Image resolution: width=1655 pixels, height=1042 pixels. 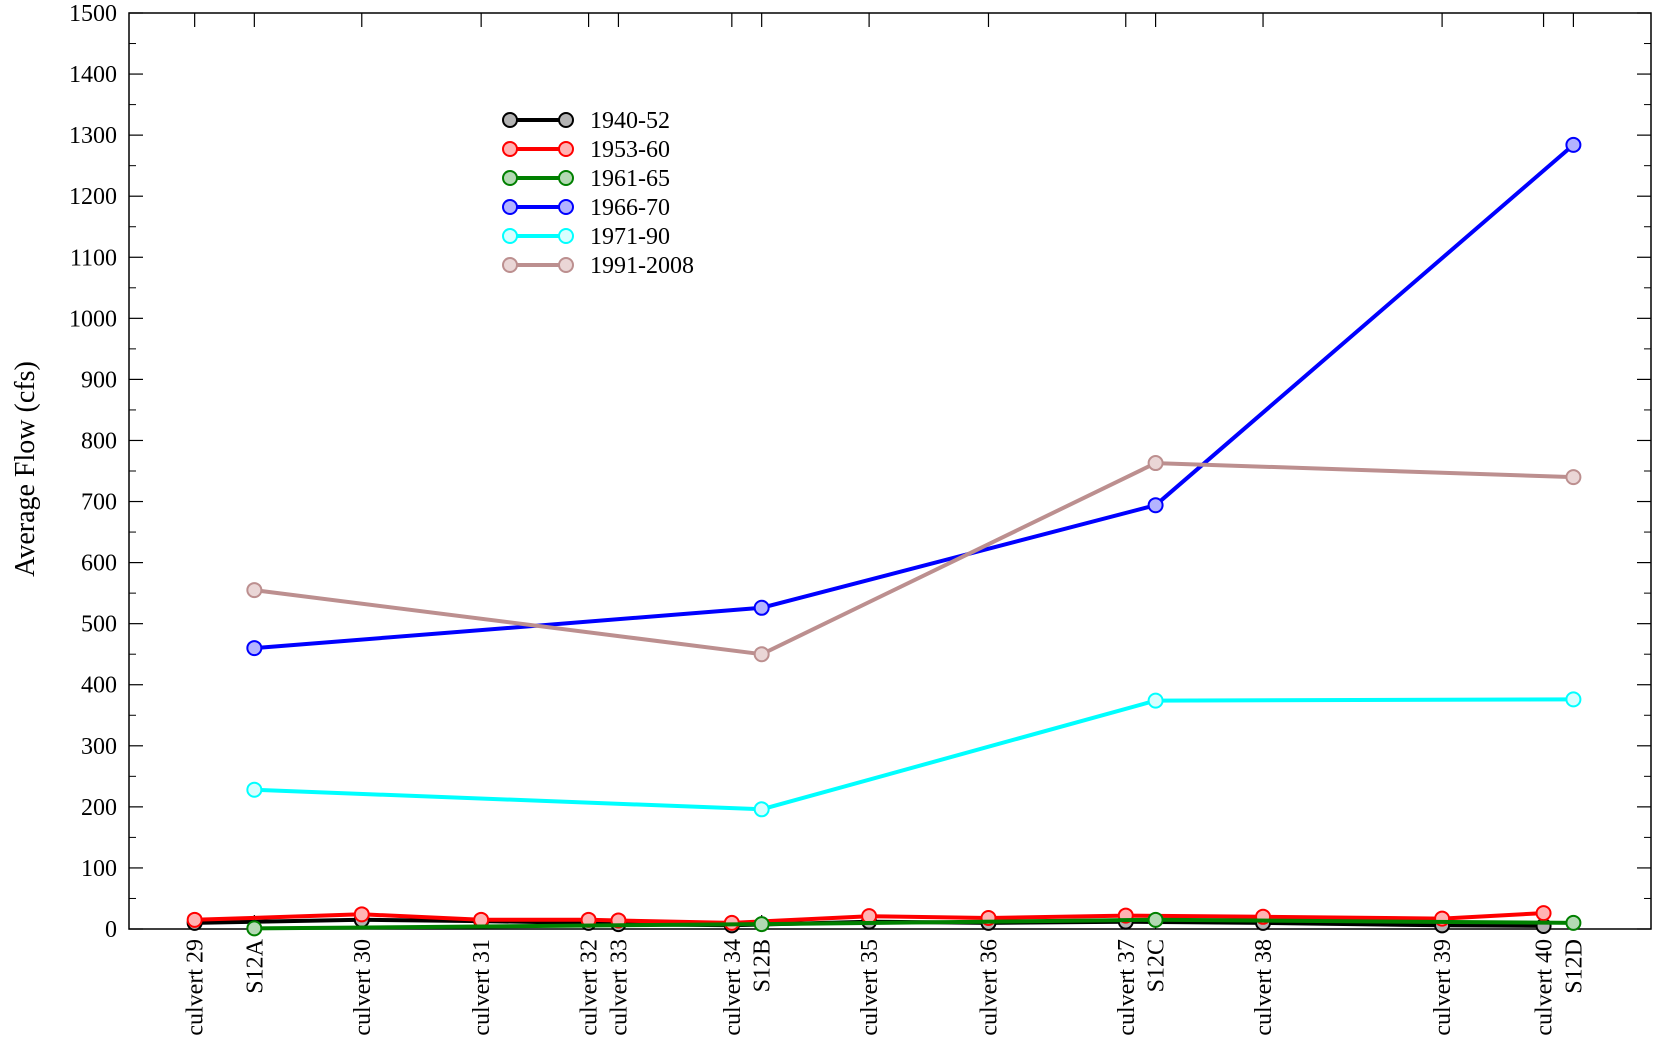 What do you see at coordinates (93, 258) in the screenshot?
I see `y-tick-label: 1100` at bounding box center [93, 258].